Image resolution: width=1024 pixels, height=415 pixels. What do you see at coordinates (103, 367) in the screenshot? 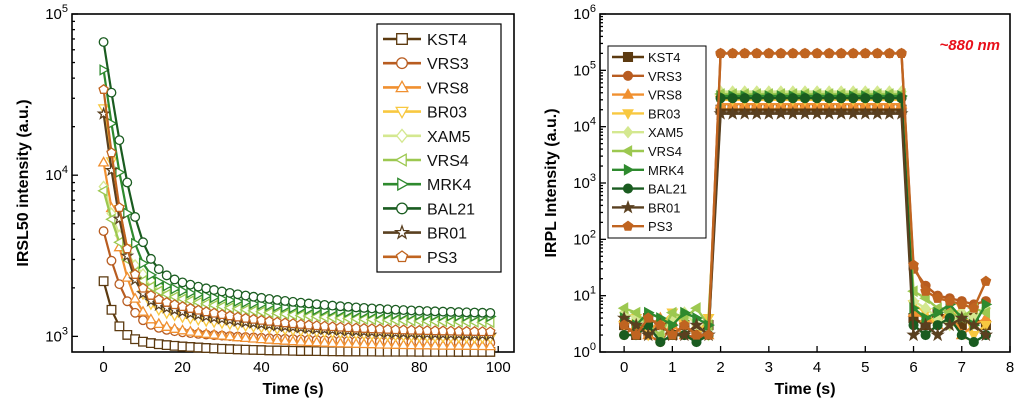
I see `left-x-tick-label: 0` at bounding box center [103, 367].